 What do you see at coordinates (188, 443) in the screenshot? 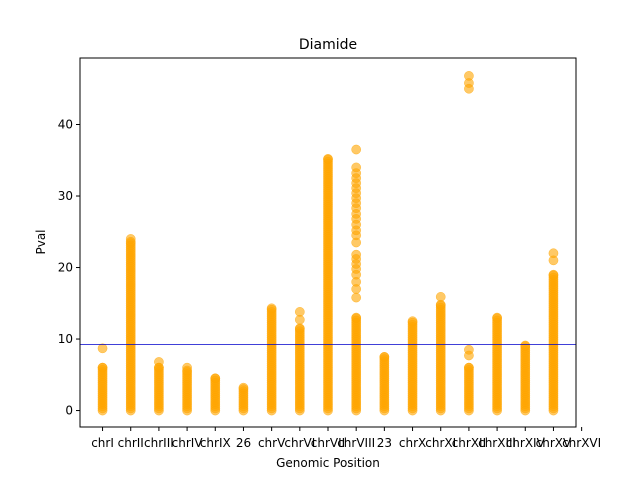
I see `x-tick-label: chrIV` at bounding box center [188, 443].